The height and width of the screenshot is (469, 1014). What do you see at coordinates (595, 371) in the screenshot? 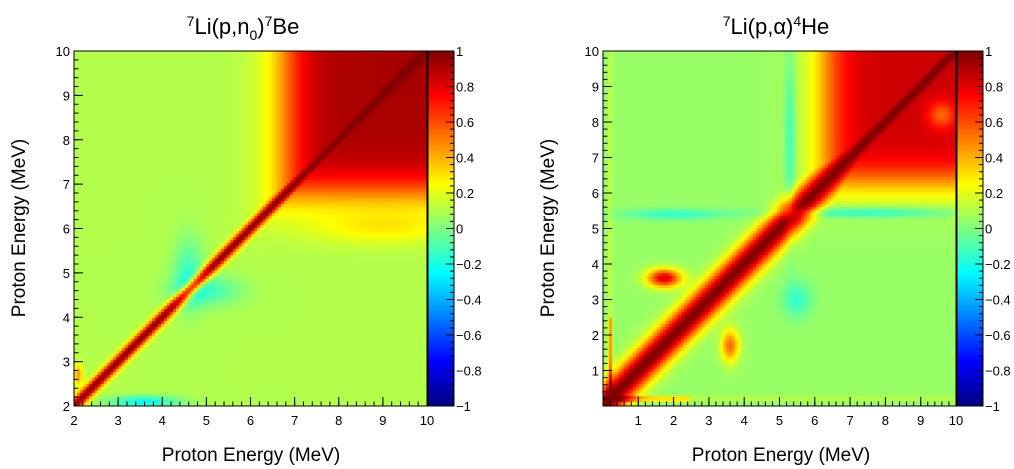
I see `y-tick-label: 1` at bounding box center [595, 371].